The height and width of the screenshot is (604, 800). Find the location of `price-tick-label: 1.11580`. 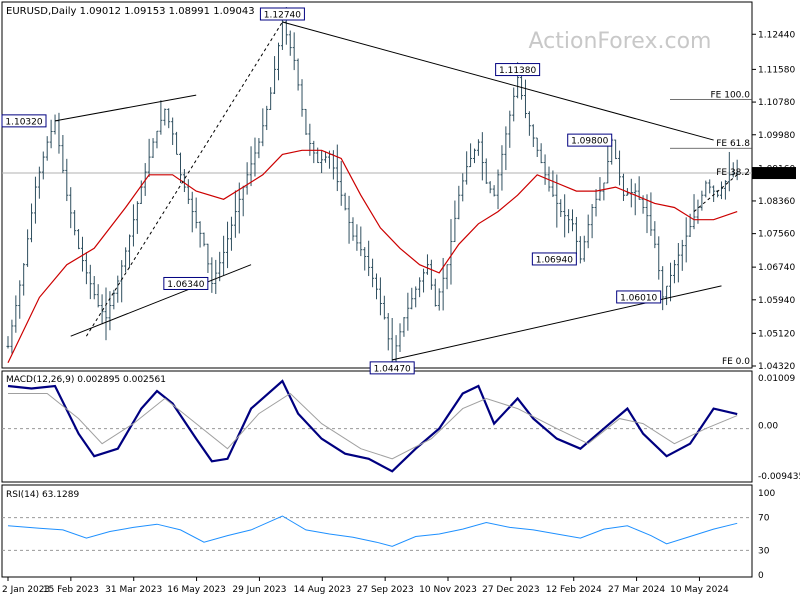

price-tick-label: 1.11580 is located at coordinates (776, 70).